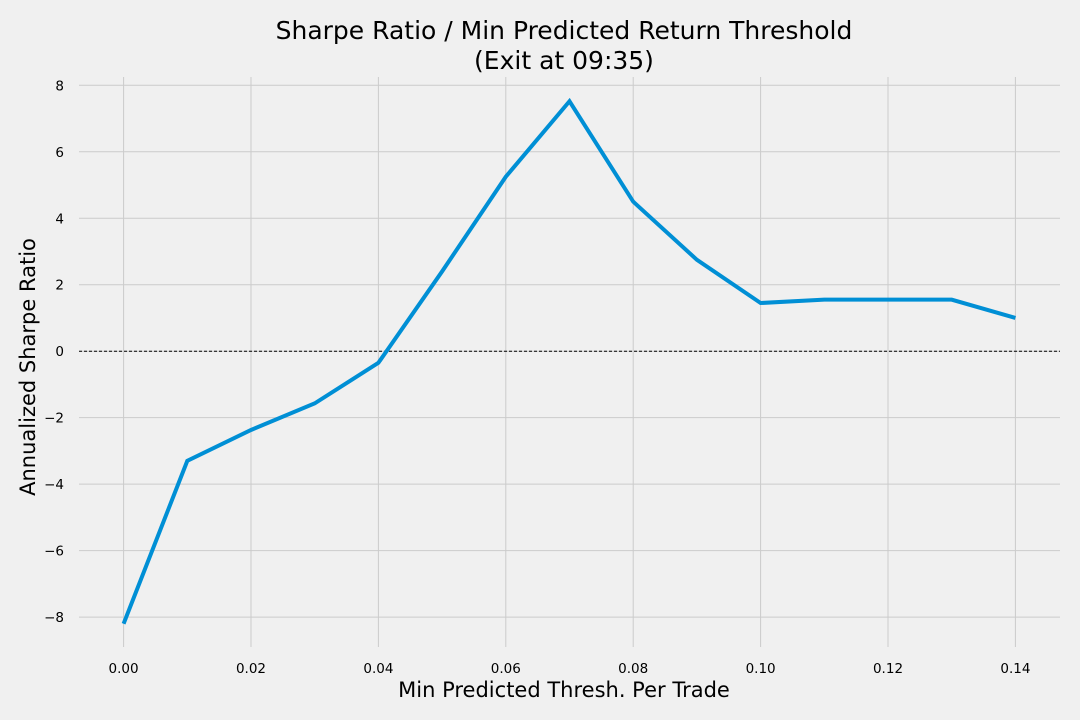 This screenshot has height=720, width=1080. I want to click on x-tick-label: 0.06, so click(506, 669).